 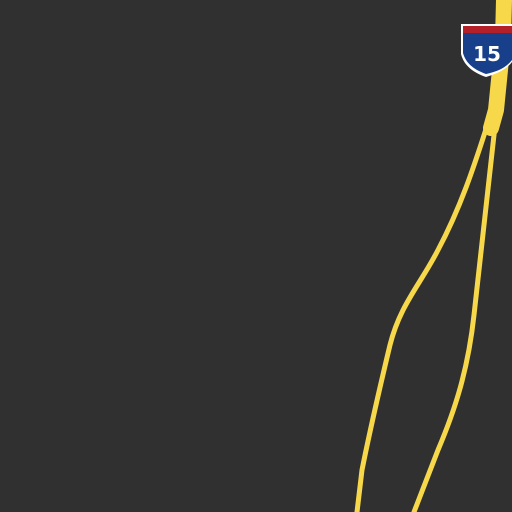 I want to click on interstate-shield-icon: 15, so click(x=486, y=50).